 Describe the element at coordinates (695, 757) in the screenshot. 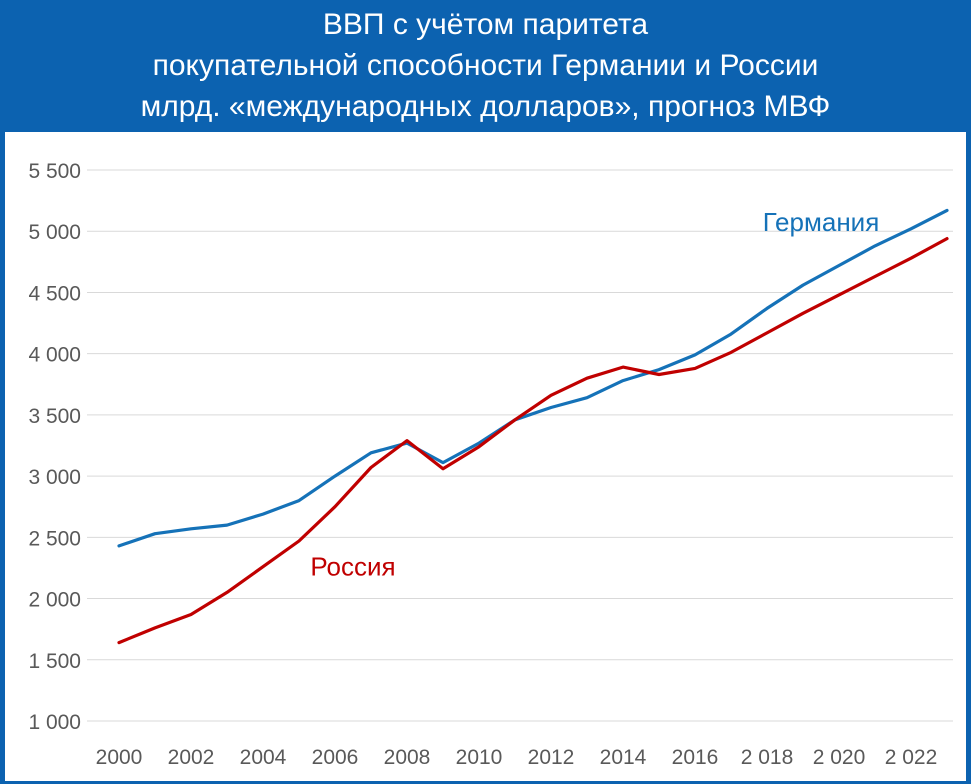

I see `x-tick-label: 2016` at that location.